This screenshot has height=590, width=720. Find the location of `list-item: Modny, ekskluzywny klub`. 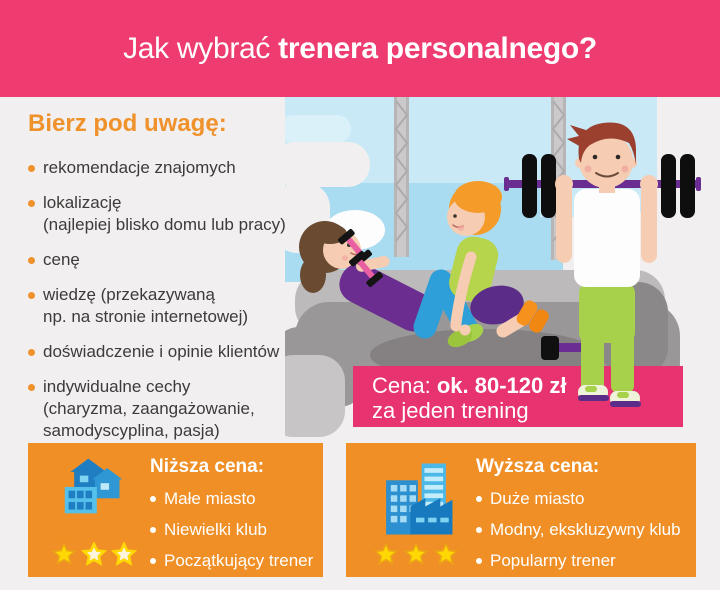

list-item: Modny, ekskluzywny klub is located at coordinates (584, 530).